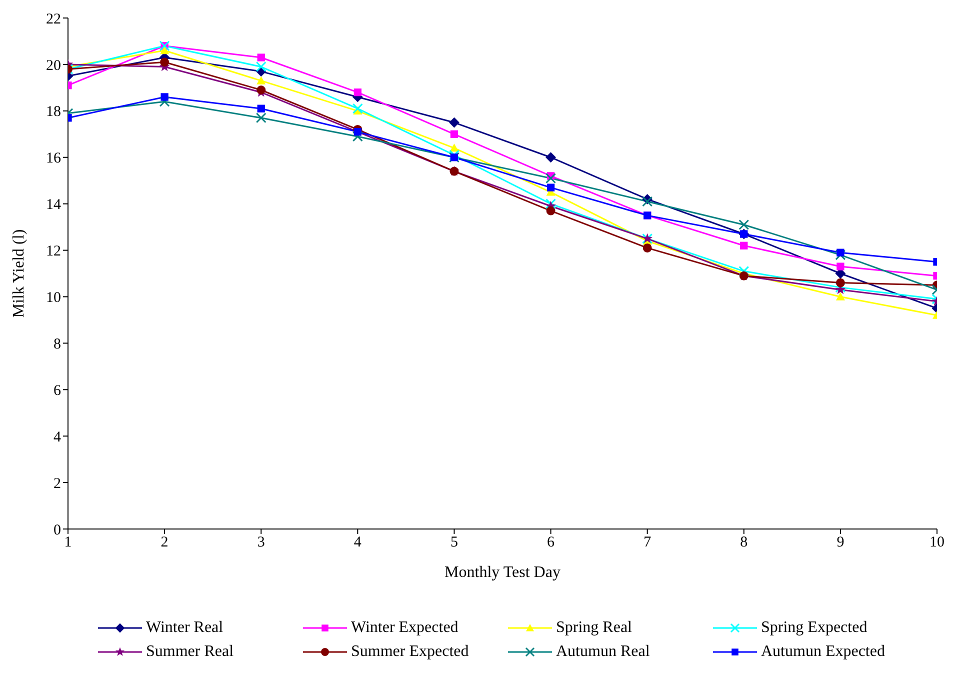 This screenshot has width=963, height=679. I want to click on legend-label: Spring Expected, so click(814, 628).